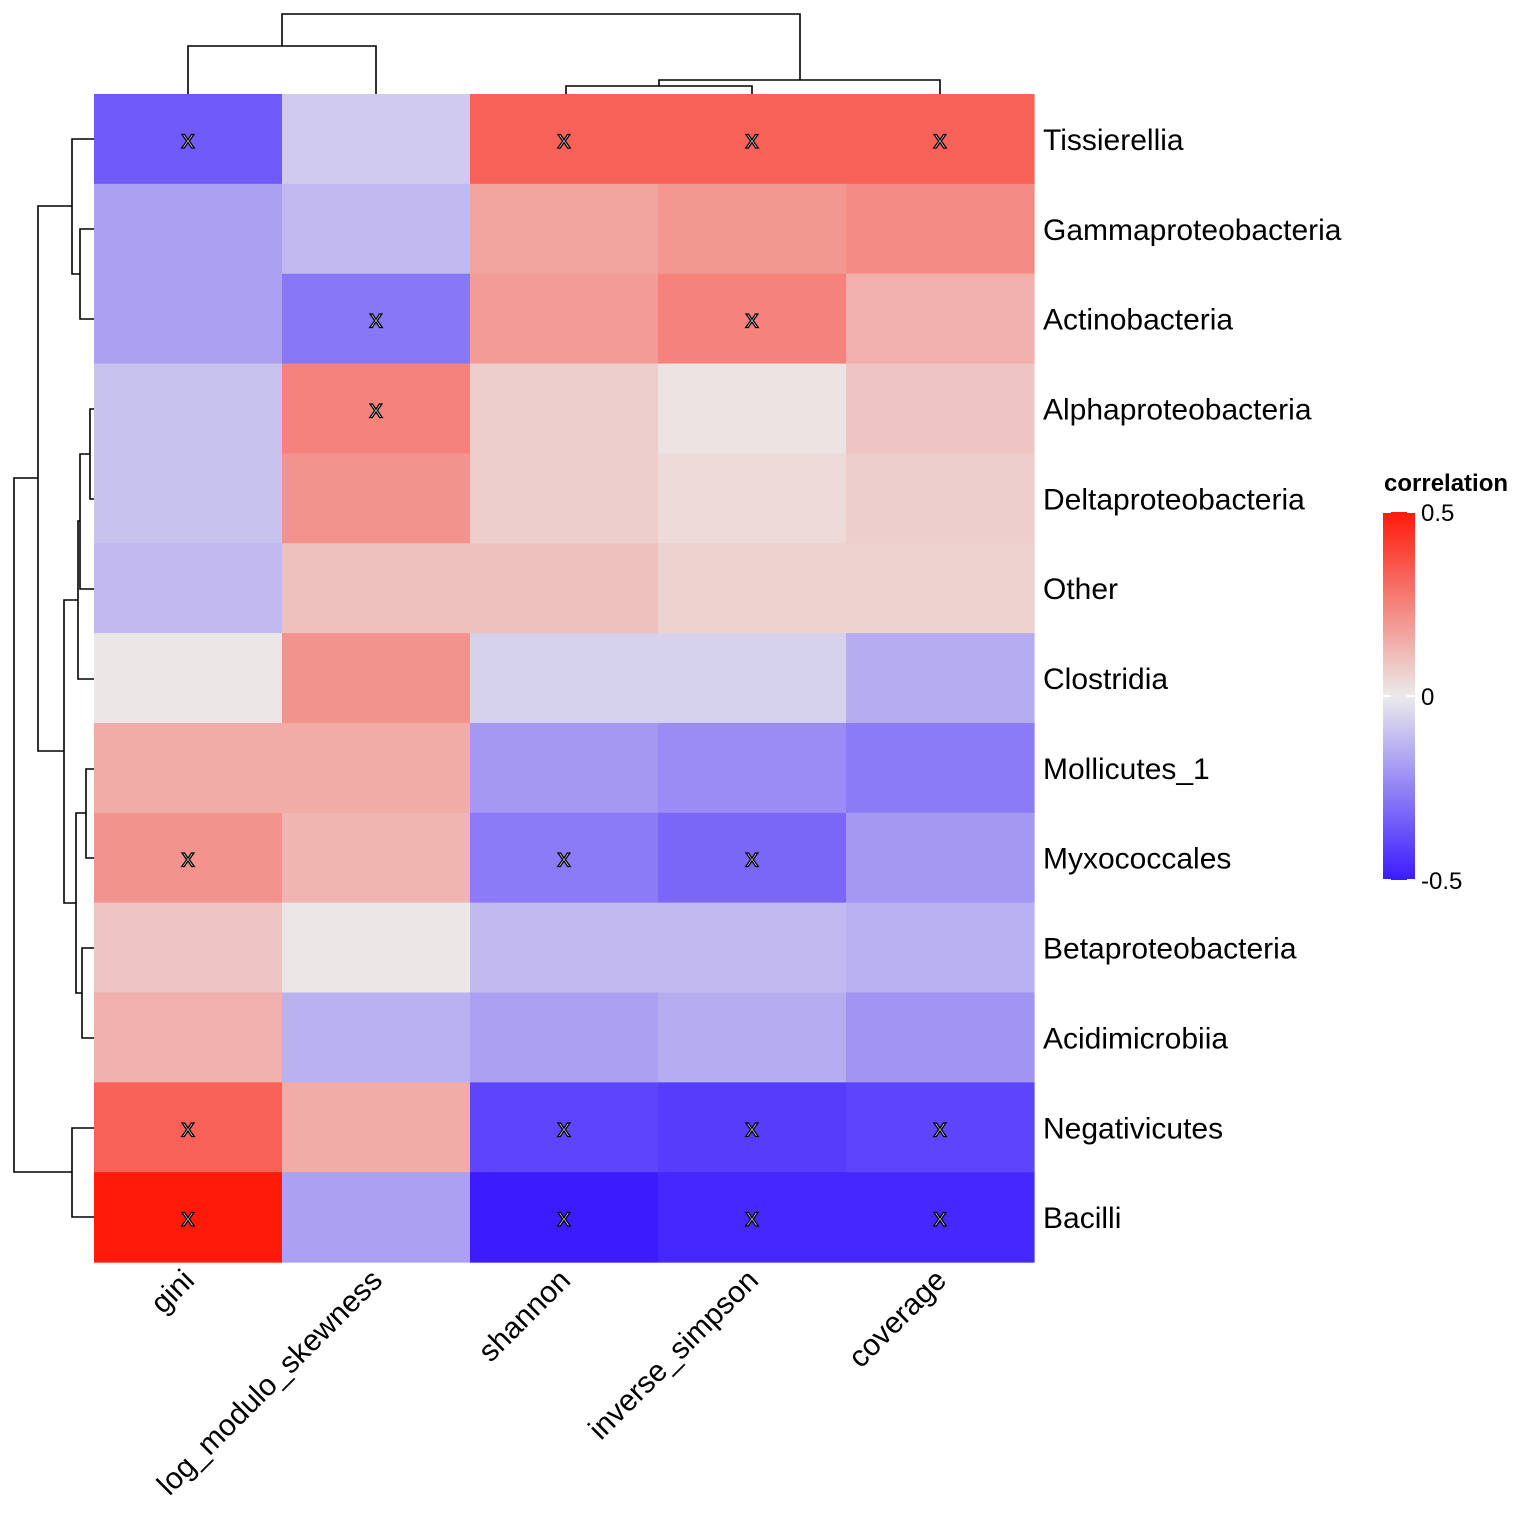  I want to click on column-dendrogram, so click(564, 53).